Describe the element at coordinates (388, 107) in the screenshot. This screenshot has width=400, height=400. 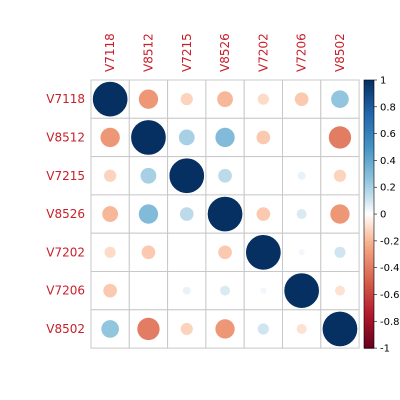
I see `colorbar-tick-label: 0.8` at that location.